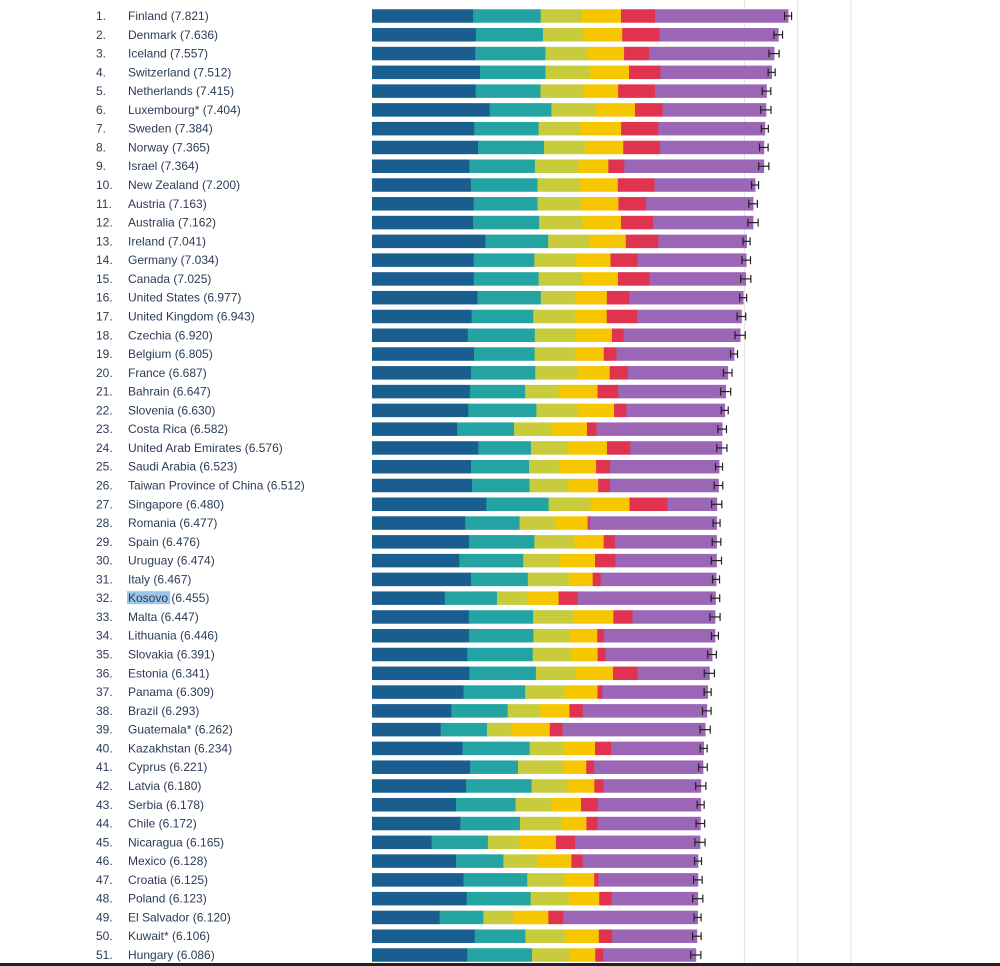 This screenshot has height=966, width=1000. Describe the element at coordinates (170, 335) in the screenshot. I see `country-label: Czechia (6.920)` at that location.